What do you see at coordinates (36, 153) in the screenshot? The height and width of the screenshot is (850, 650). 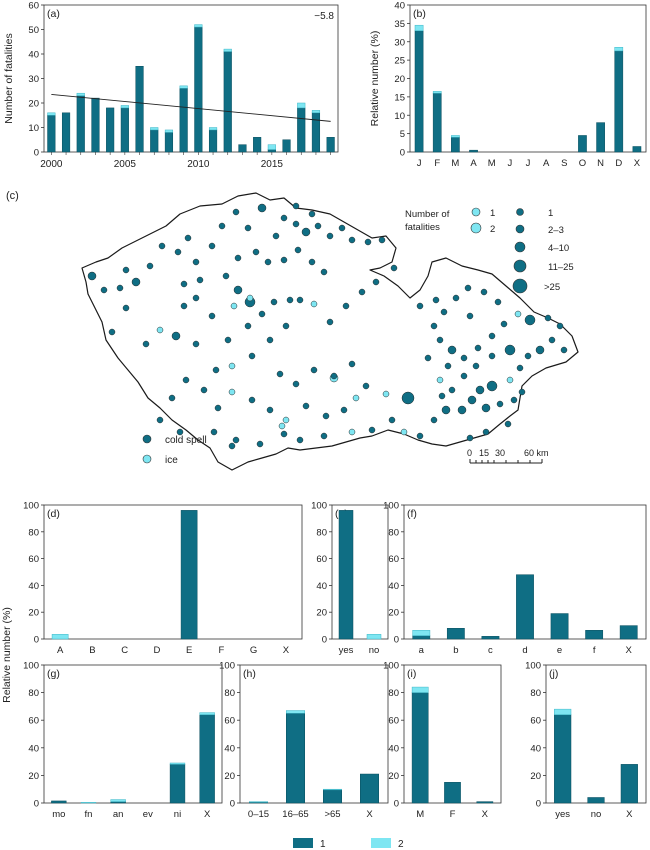 I see `ytick-label-a-0: 0` at bounding box center [36, 153].